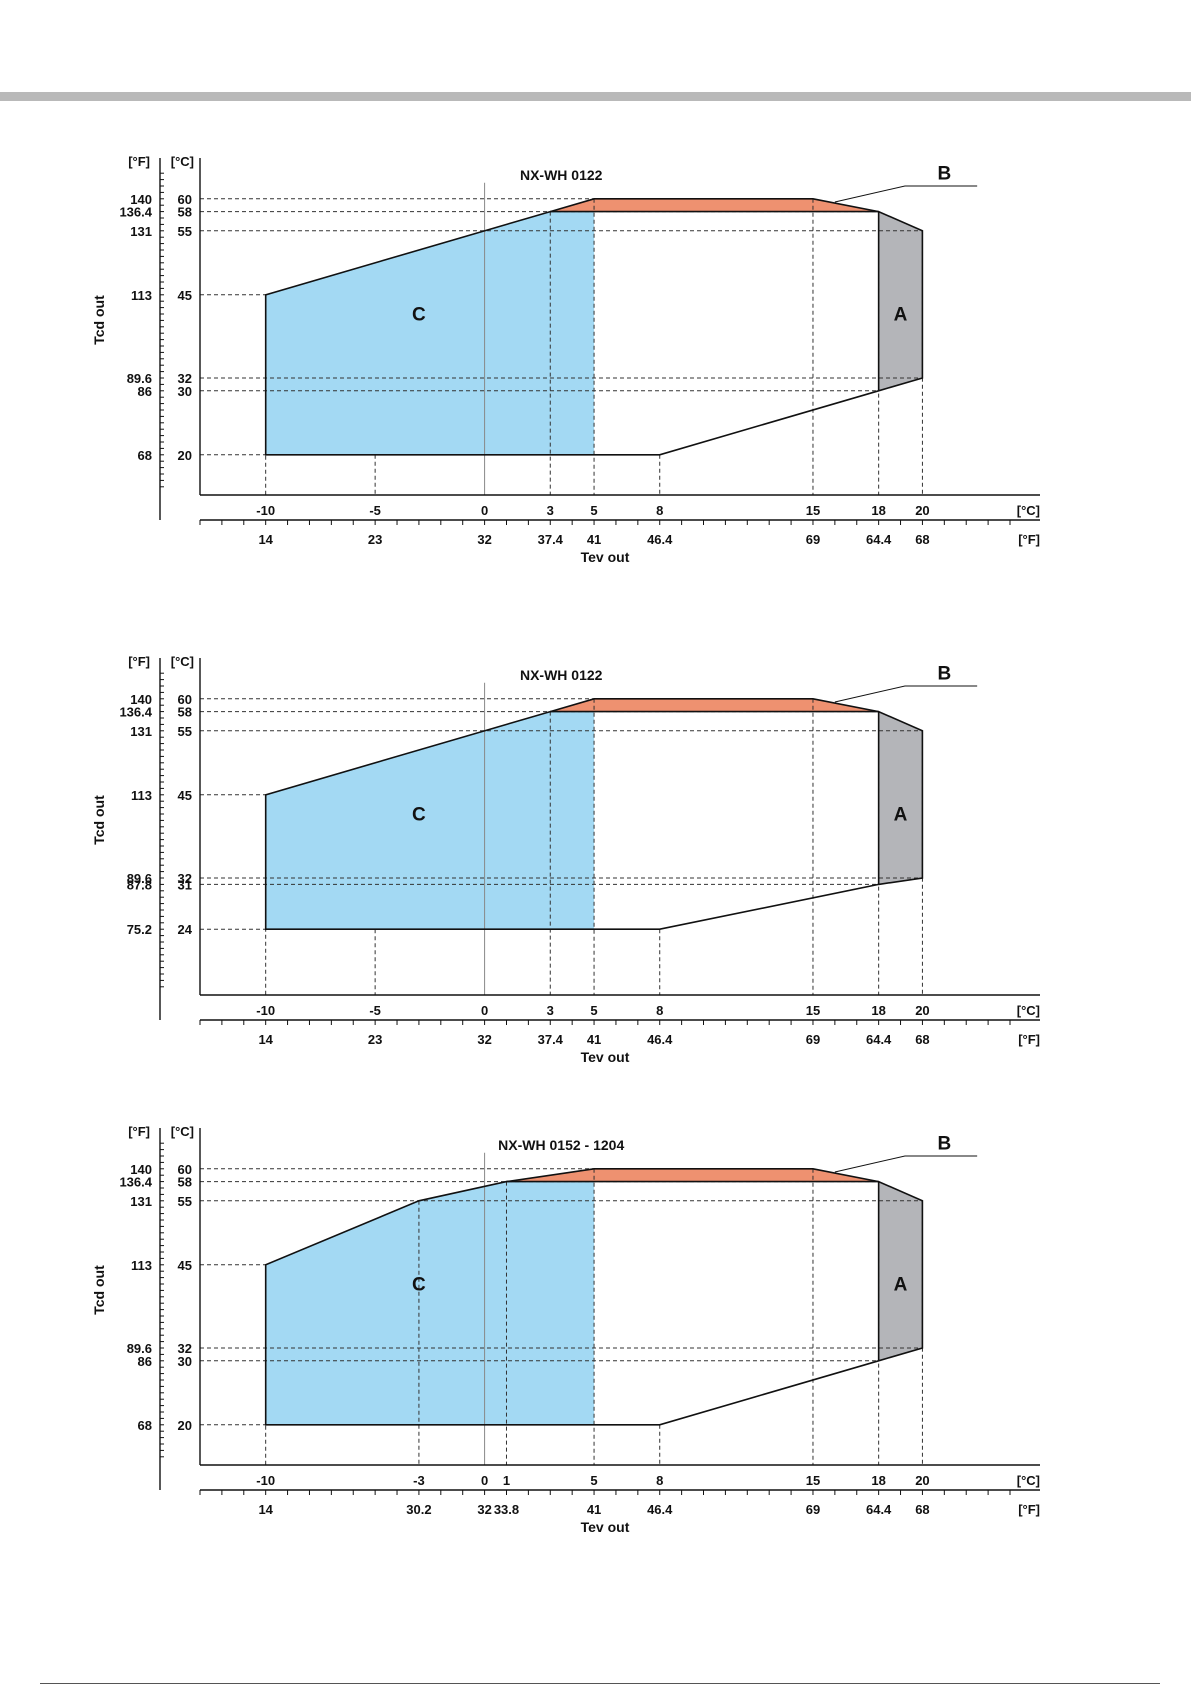 The image size is (1191, 1685). Describe the element at coordinates (600, 1683) in the screenshot. I see `footer-rule` at that location.